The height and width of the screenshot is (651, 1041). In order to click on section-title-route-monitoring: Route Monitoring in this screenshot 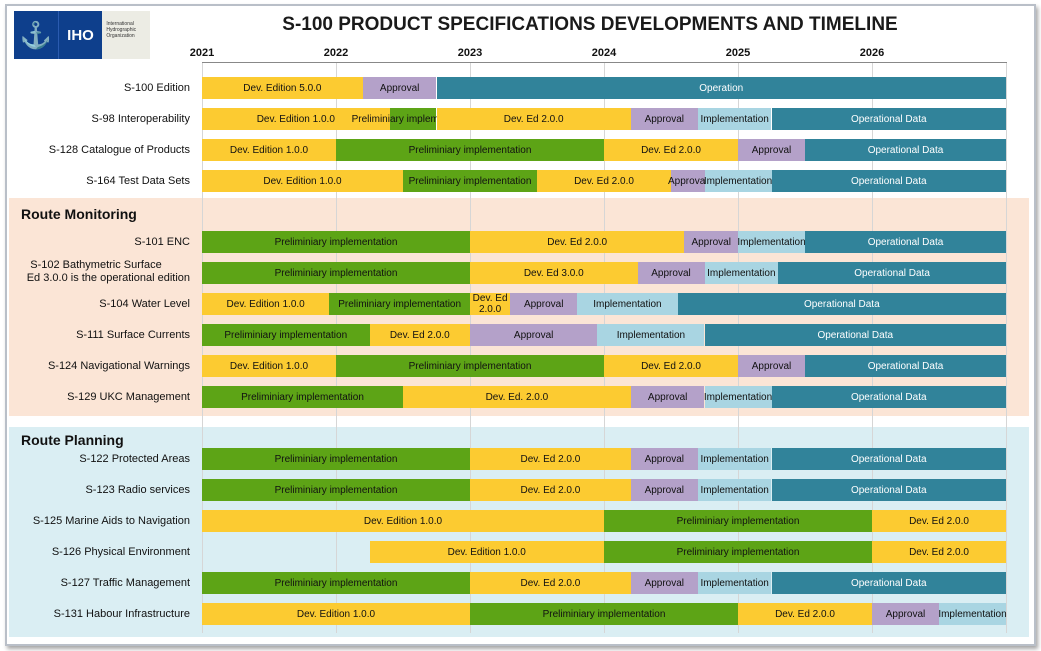, I will do `click(79, 214)`.